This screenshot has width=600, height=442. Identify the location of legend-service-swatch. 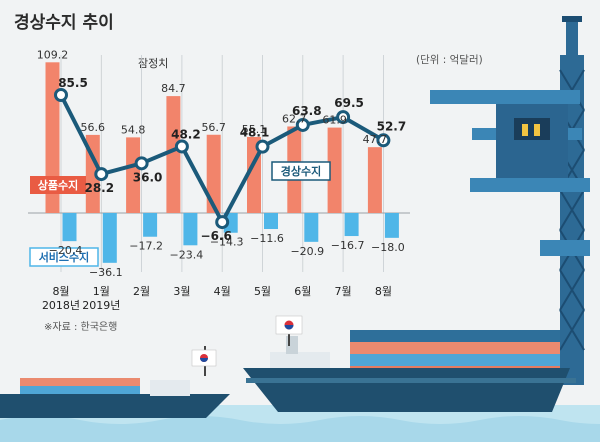
(64, 257).